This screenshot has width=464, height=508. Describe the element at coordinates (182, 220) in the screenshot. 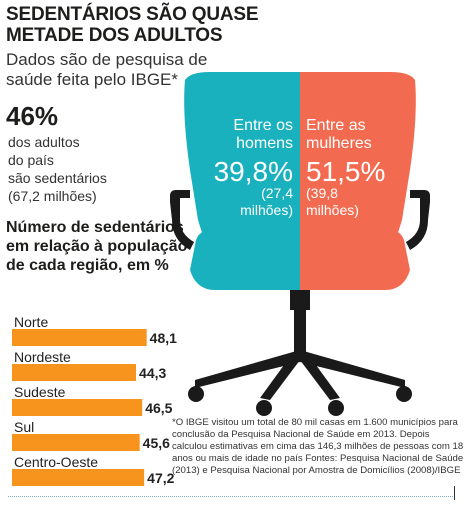

I see `chair-armrest-left` at that location.